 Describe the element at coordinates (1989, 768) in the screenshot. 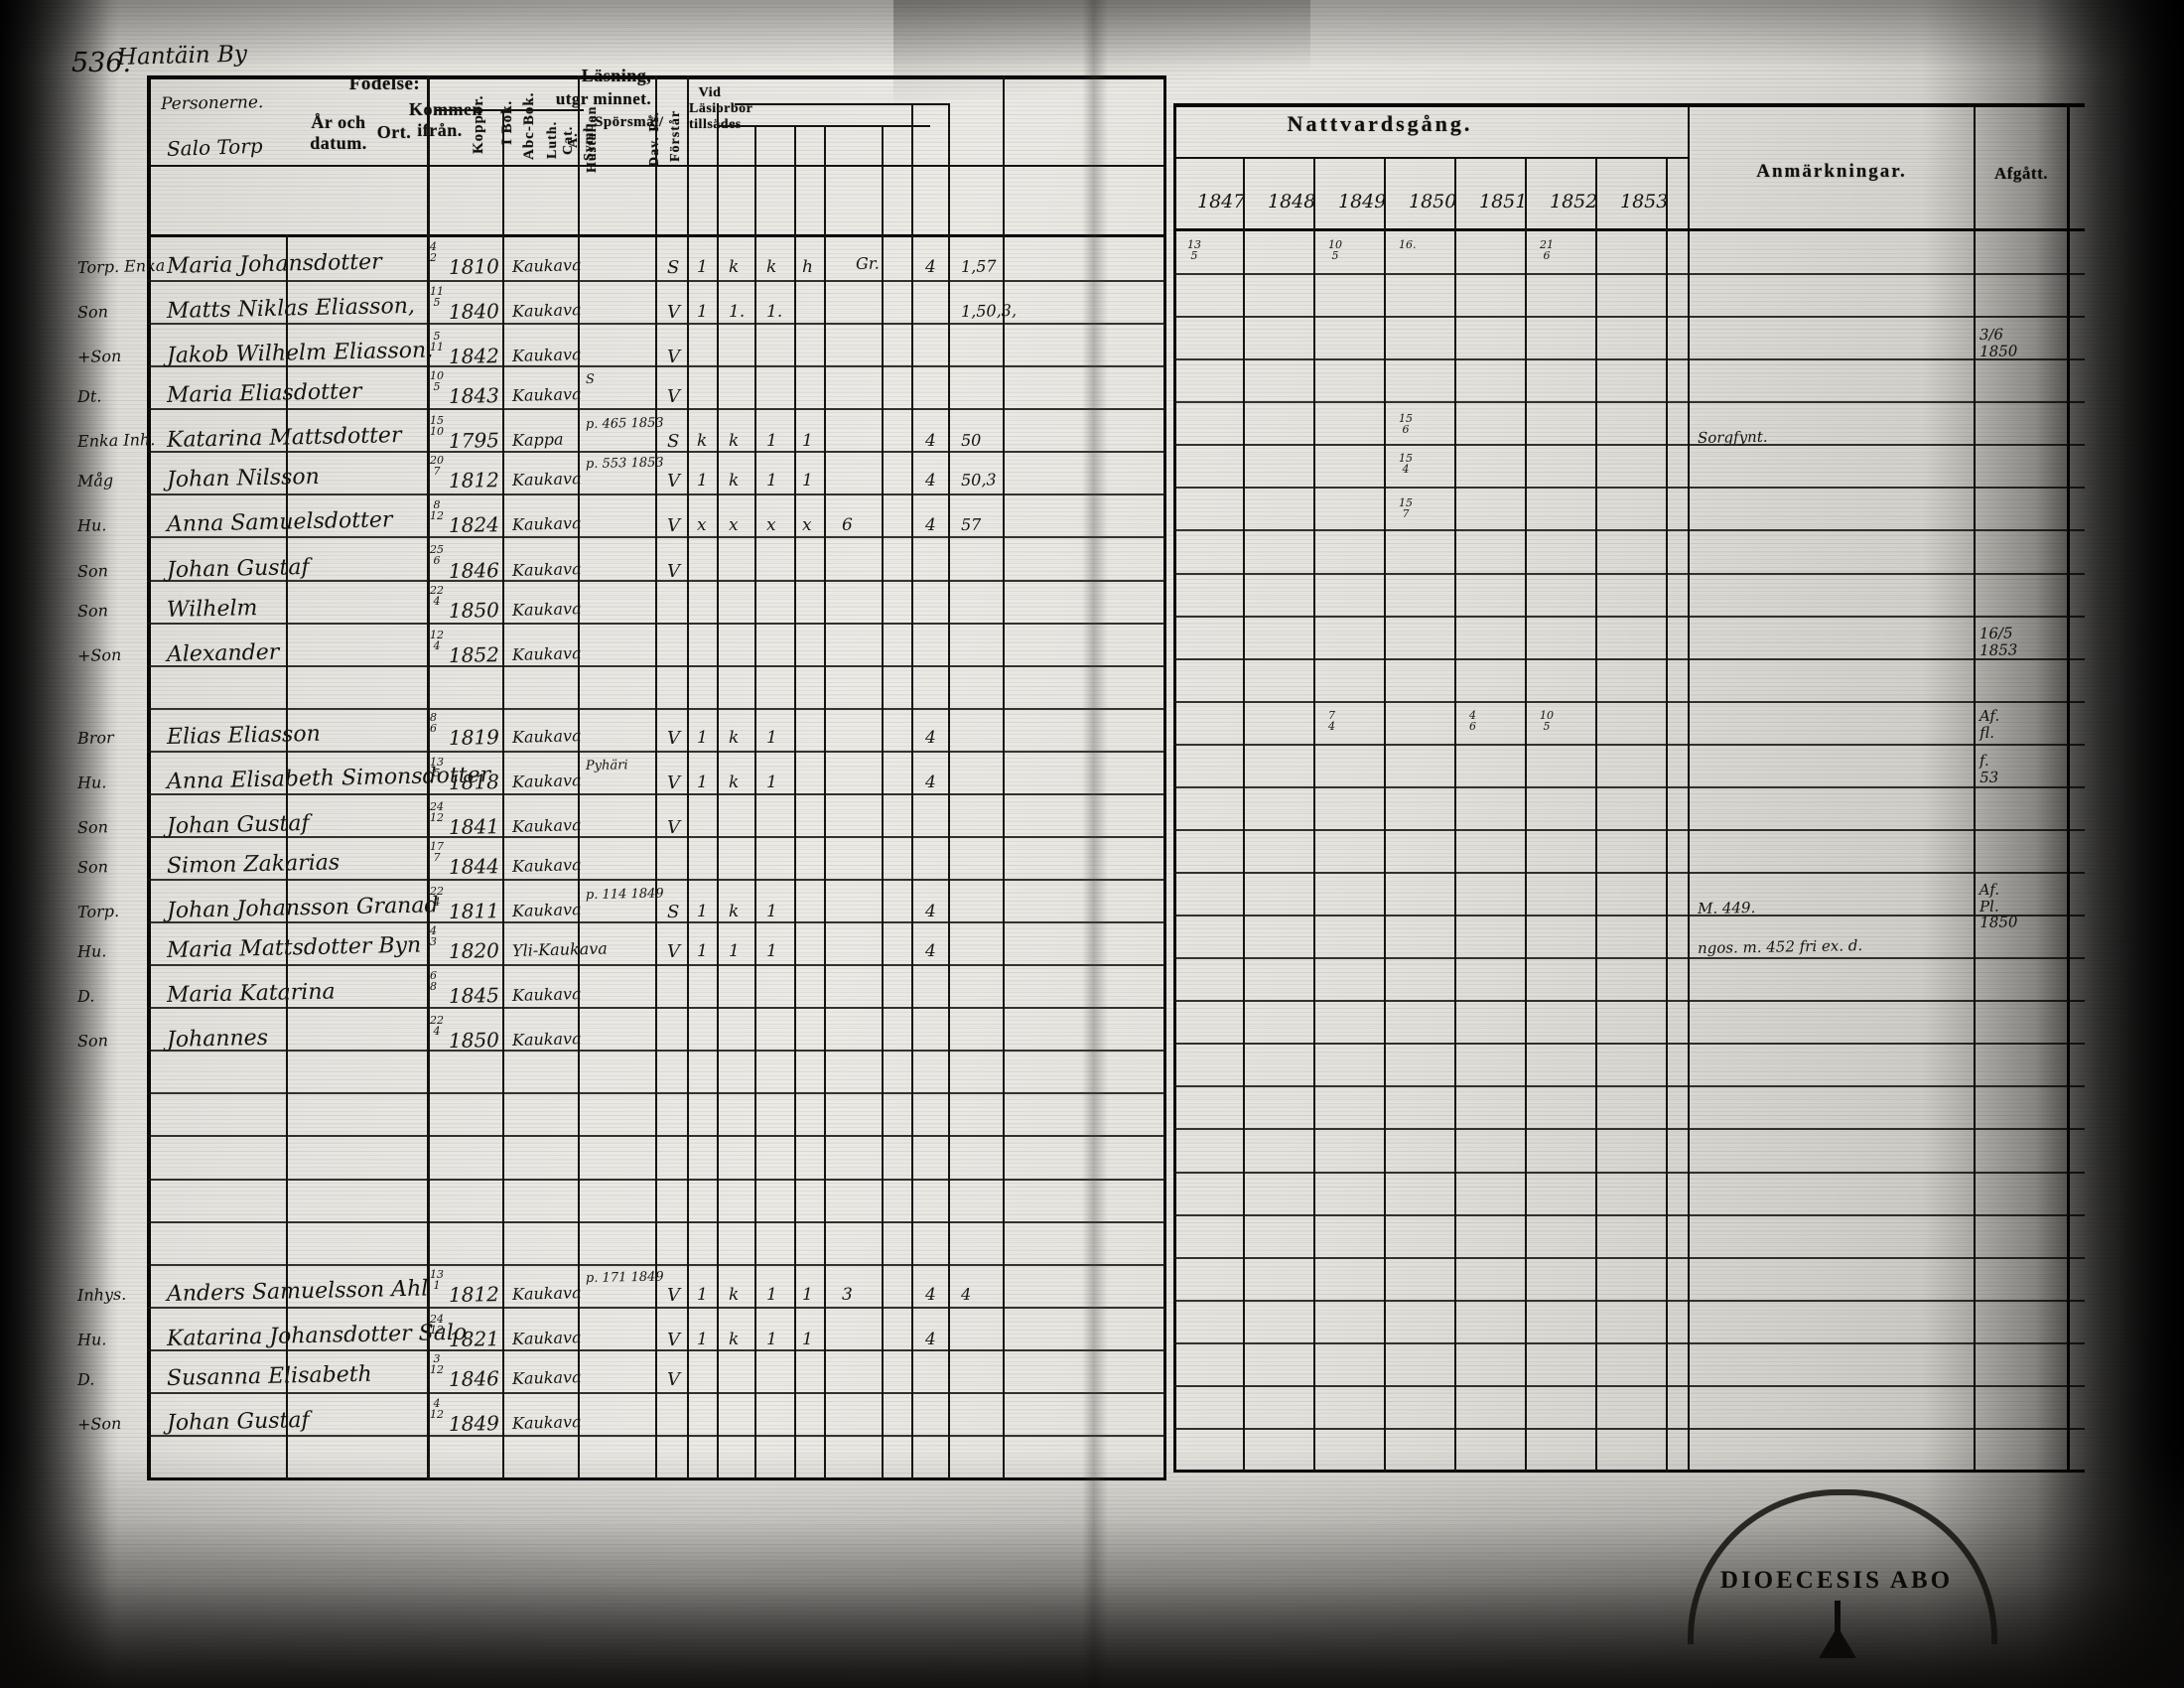

I see `row-departed-11: f. 53` at that location.